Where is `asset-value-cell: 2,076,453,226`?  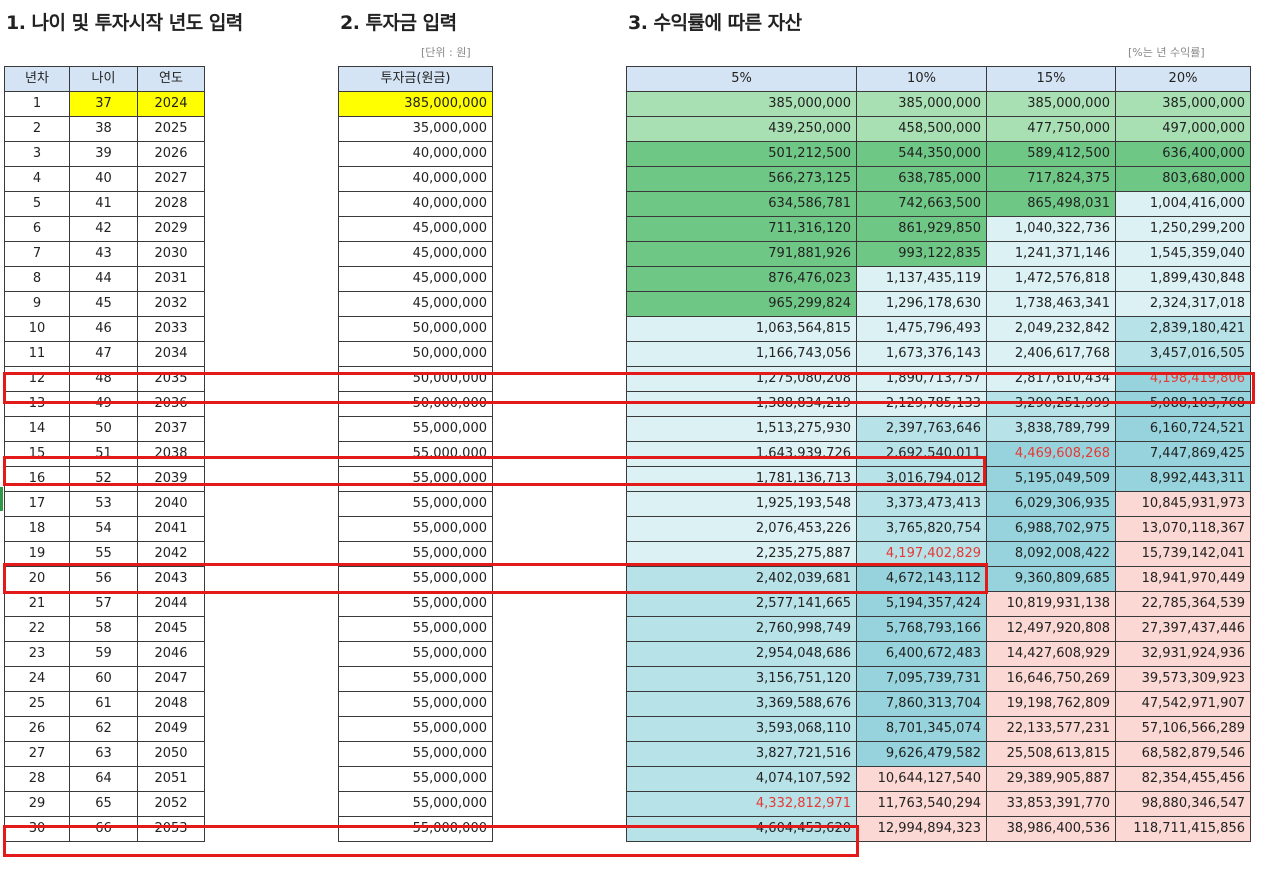
asset-value-cell: 2,076,453,226 is located at coordinates (741, 529).